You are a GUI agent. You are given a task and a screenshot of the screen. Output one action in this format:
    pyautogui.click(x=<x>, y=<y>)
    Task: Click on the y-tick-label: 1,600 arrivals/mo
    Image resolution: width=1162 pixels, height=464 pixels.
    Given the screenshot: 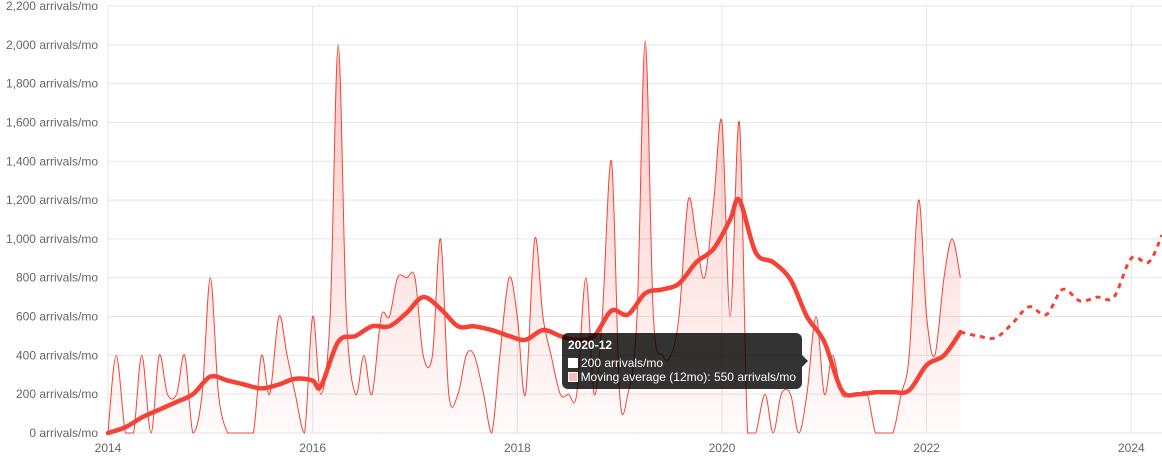 What is the action you would take?
    pyautogui.click(x=52, y=122)
    